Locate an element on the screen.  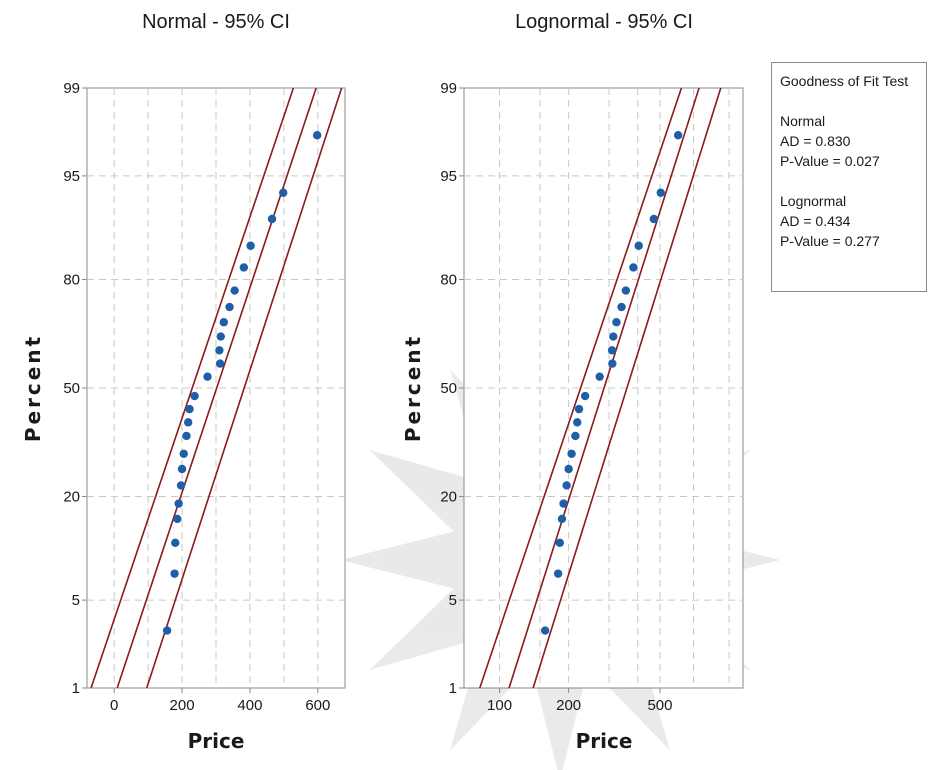
legend-normal-label: Normal is located at coordinates (803, 121).